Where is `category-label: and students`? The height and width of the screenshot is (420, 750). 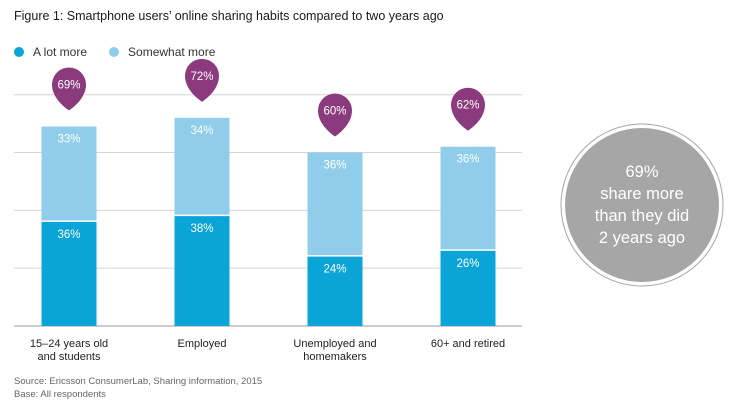 category-label: and students is located at coordinates (69, 357).